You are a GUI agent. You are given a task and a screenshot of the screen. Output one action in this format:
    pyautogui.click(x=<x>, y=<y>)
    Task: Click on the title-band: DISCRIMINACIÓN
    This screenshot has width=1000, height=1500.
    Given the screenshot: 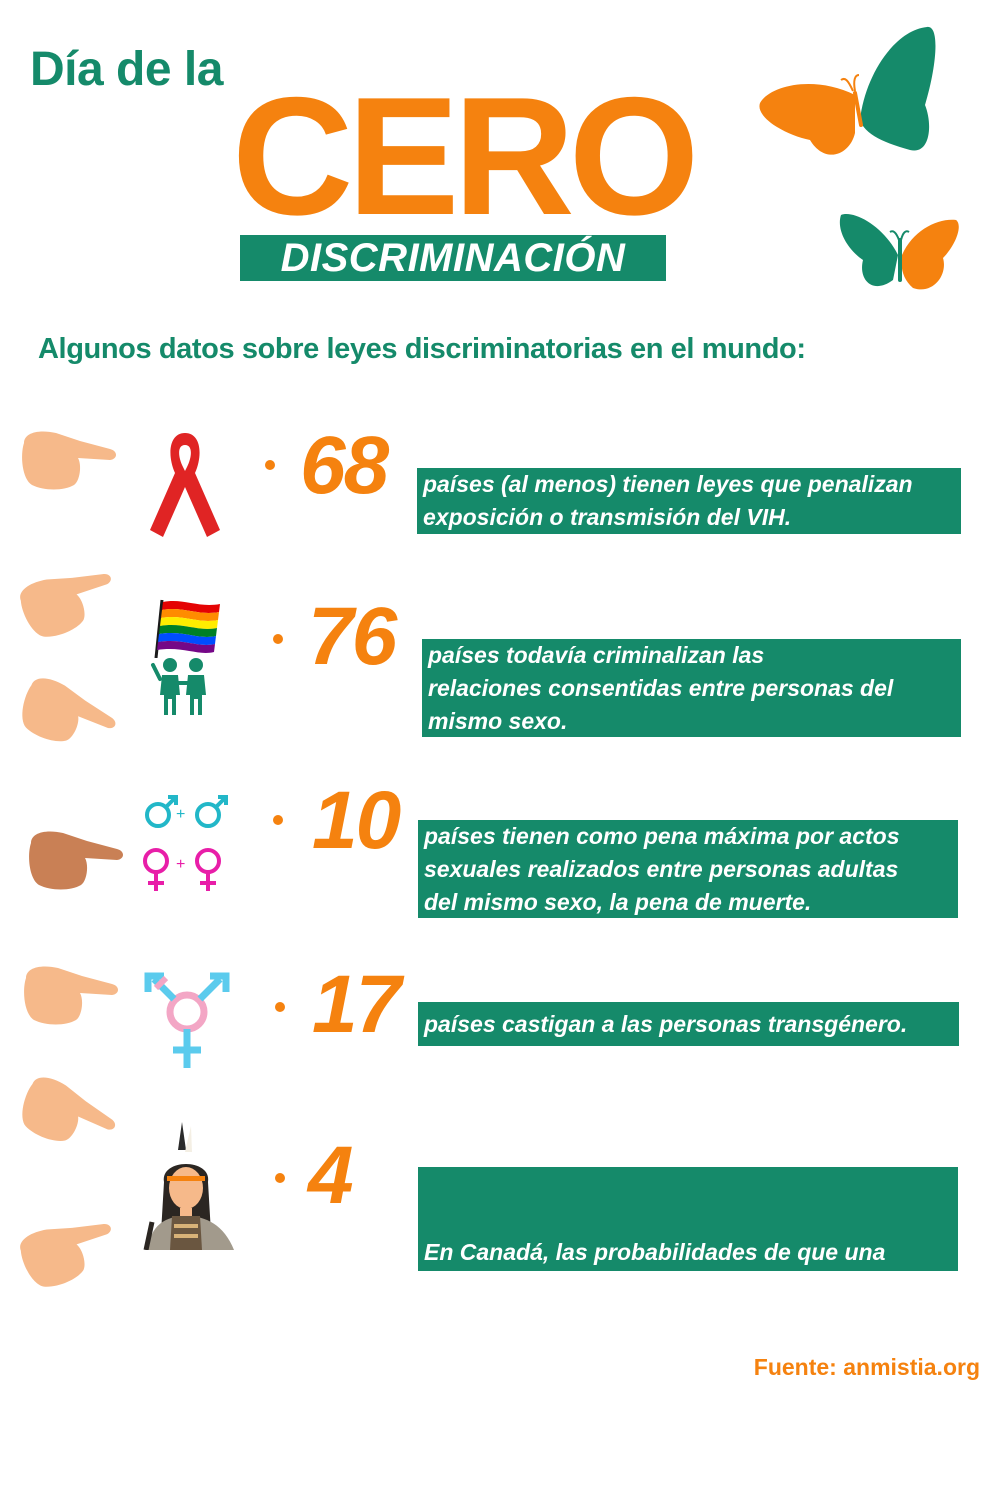 What is the action you would take?
    pyautogui.click(x=453, y=258)
    